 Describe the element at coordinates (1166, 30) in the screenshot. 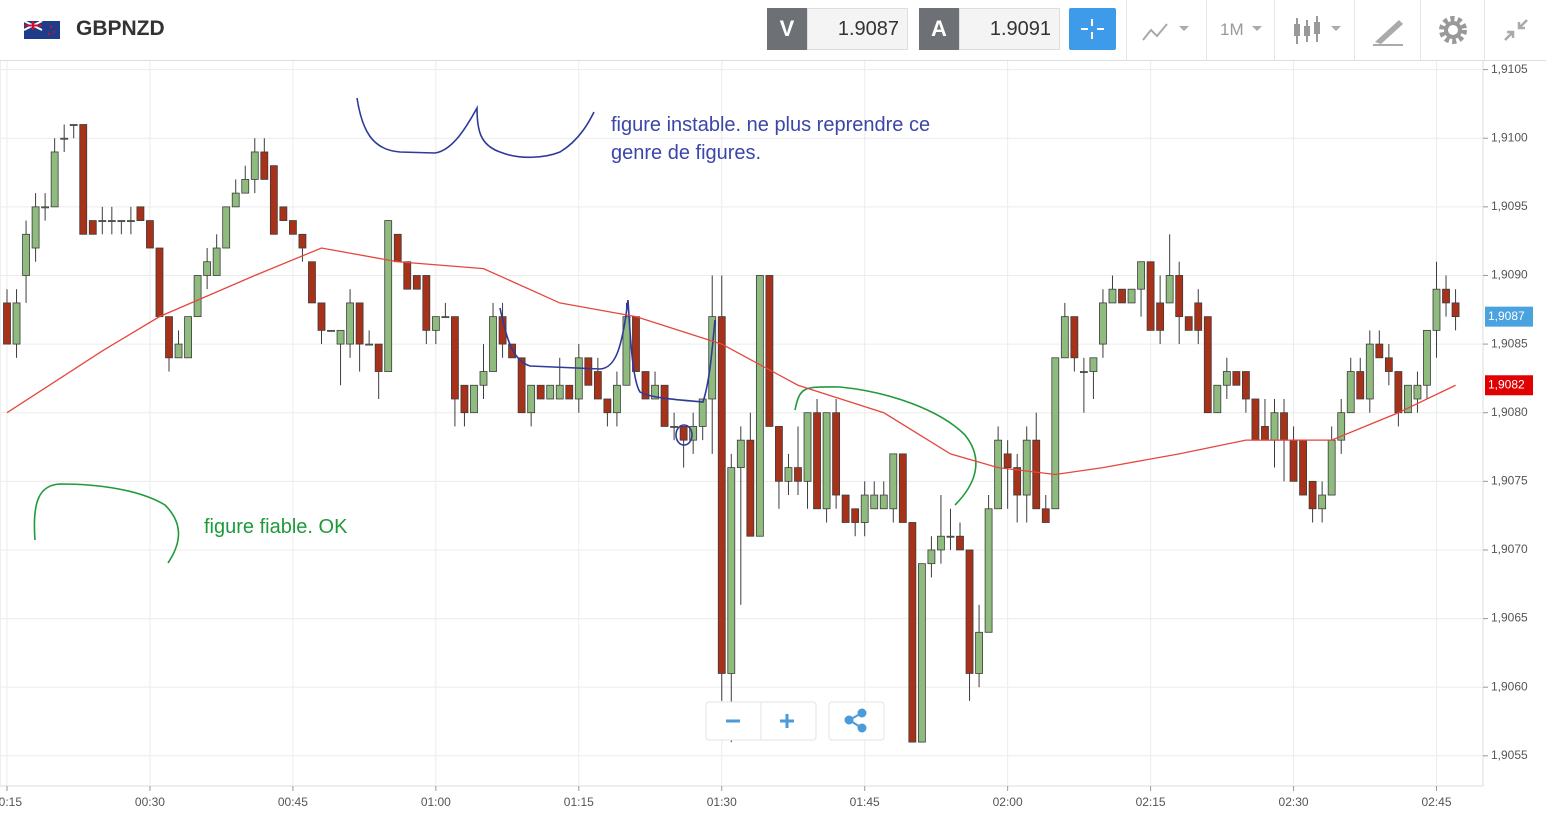

I see `chart-type` at that location.